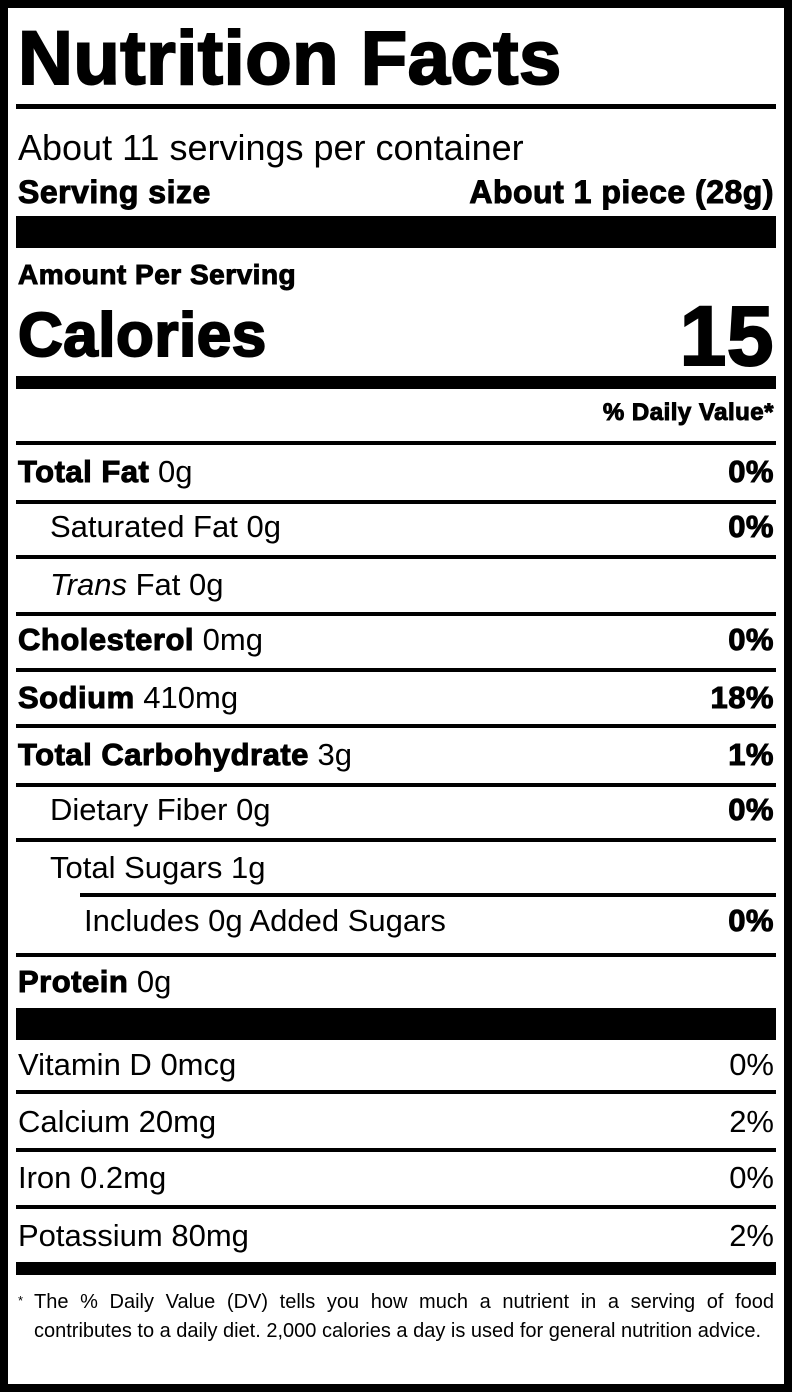 The width and height of the screenshot is (792, 1392). What do you see at coordinates (88, 584) in the screenshot?
I see `nutrient-name-italic: Trans` at bounding box center [88, 584].